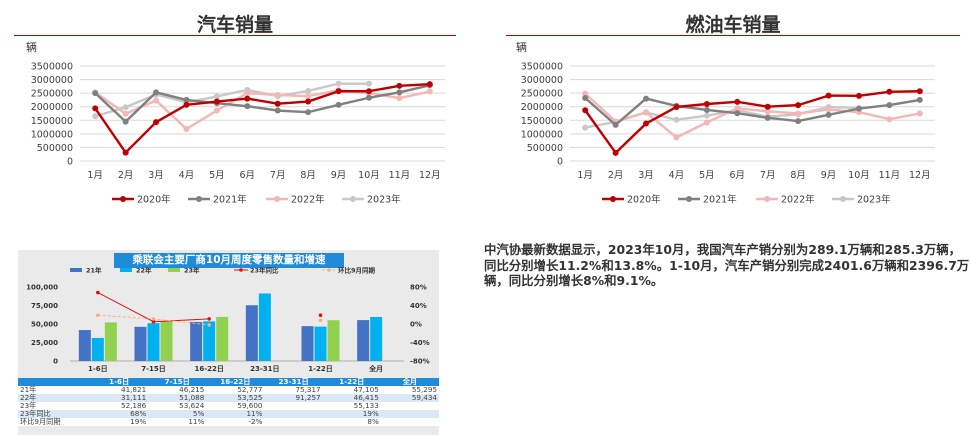  I want to click on table-header-cell: 1-6日, so click(119, 382).